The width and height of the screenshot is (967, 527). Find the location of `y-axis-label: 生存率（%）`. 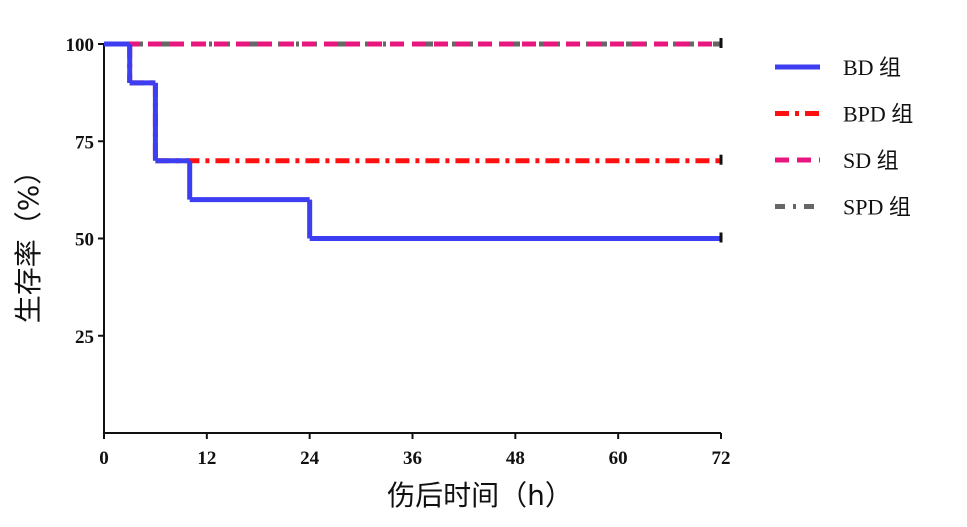

y-axis-label: 生存率（%） is located at coordinates (28, 240).